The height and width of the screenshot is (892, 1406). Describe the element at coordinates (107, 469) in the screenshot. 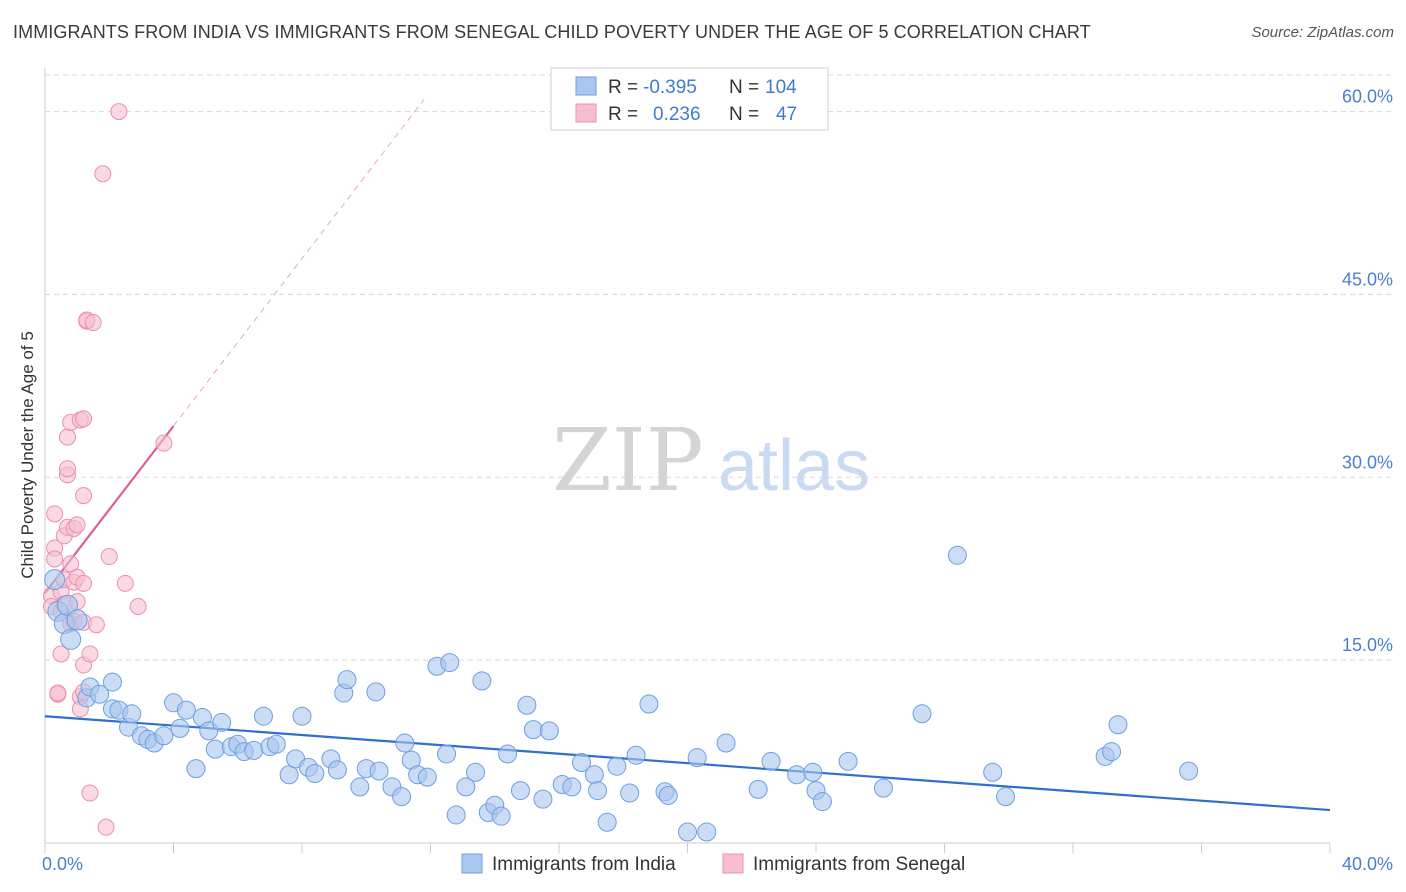

I see `senegal-points` at that location.